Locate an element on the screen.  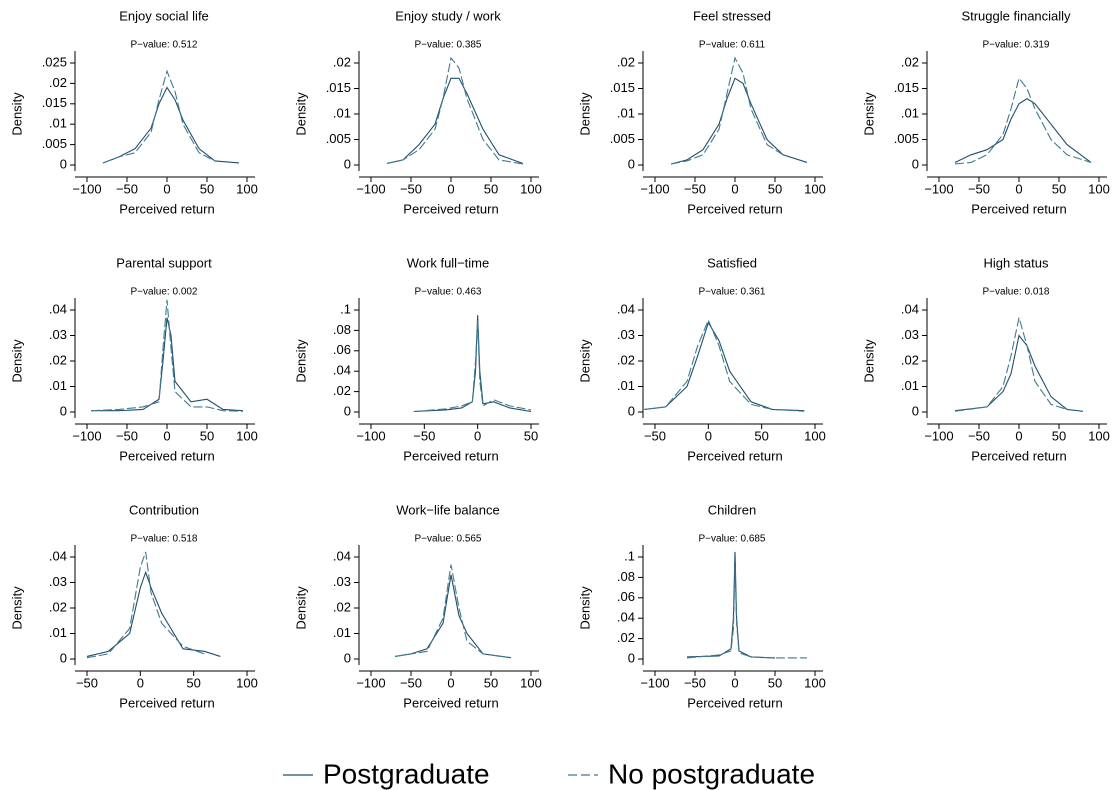
chart-title: Enjoy study / work is located at coordinates (448, 15).